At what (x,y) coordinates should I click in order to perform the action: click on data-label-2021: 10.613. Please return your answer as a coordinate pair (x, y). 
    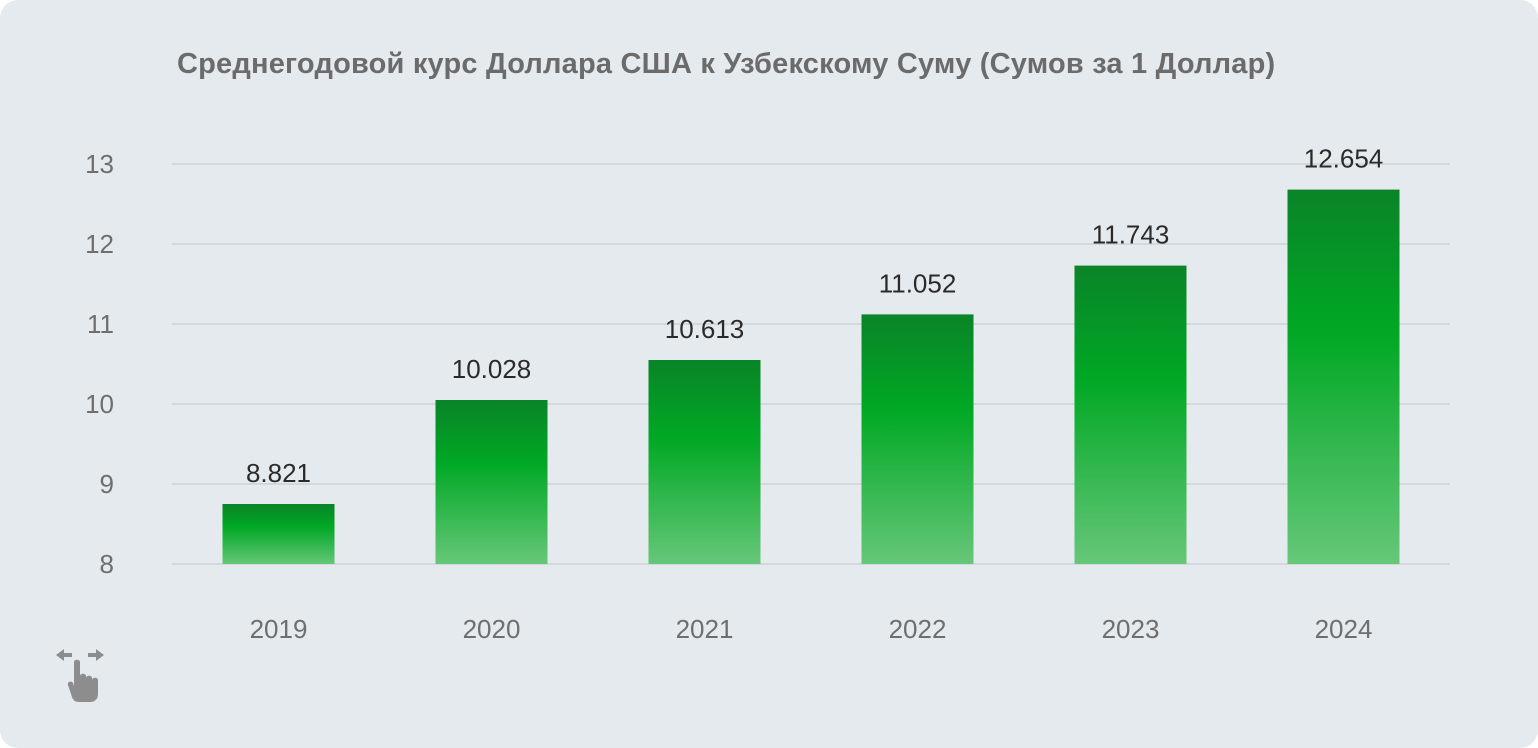
    Looking at the image, I should click on (705, 329).